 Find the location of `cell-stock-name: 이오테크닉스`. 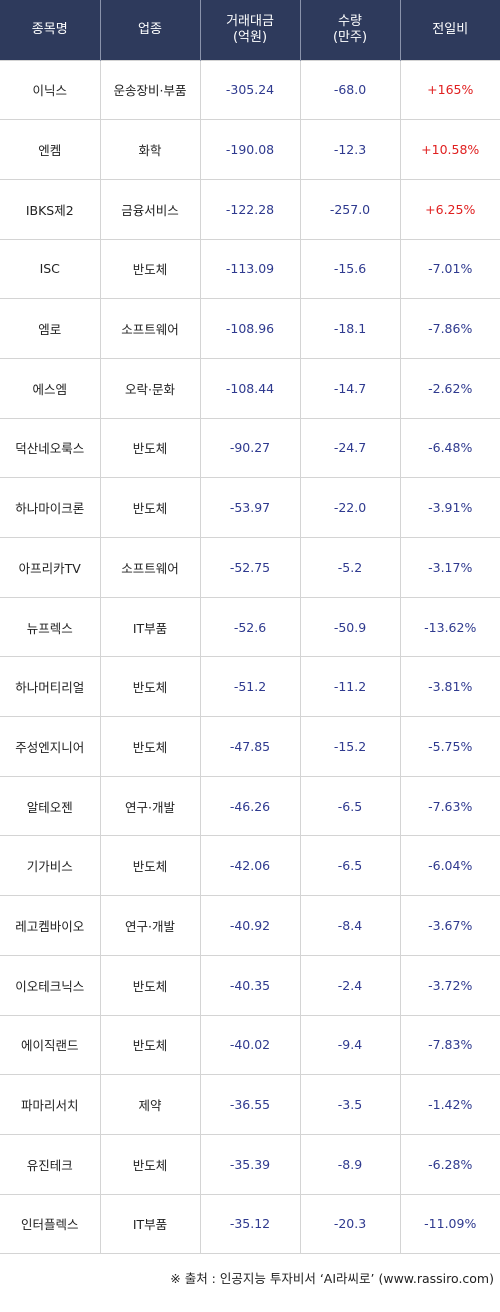

cell-stock-name: 이오테크닉스 is located at coordinates (50, 984).